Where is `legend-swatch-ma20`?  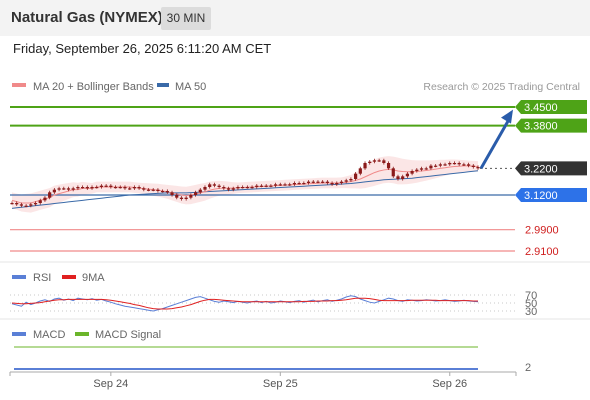
legend-swatch-ma20 is located at coordinates (19, 85).